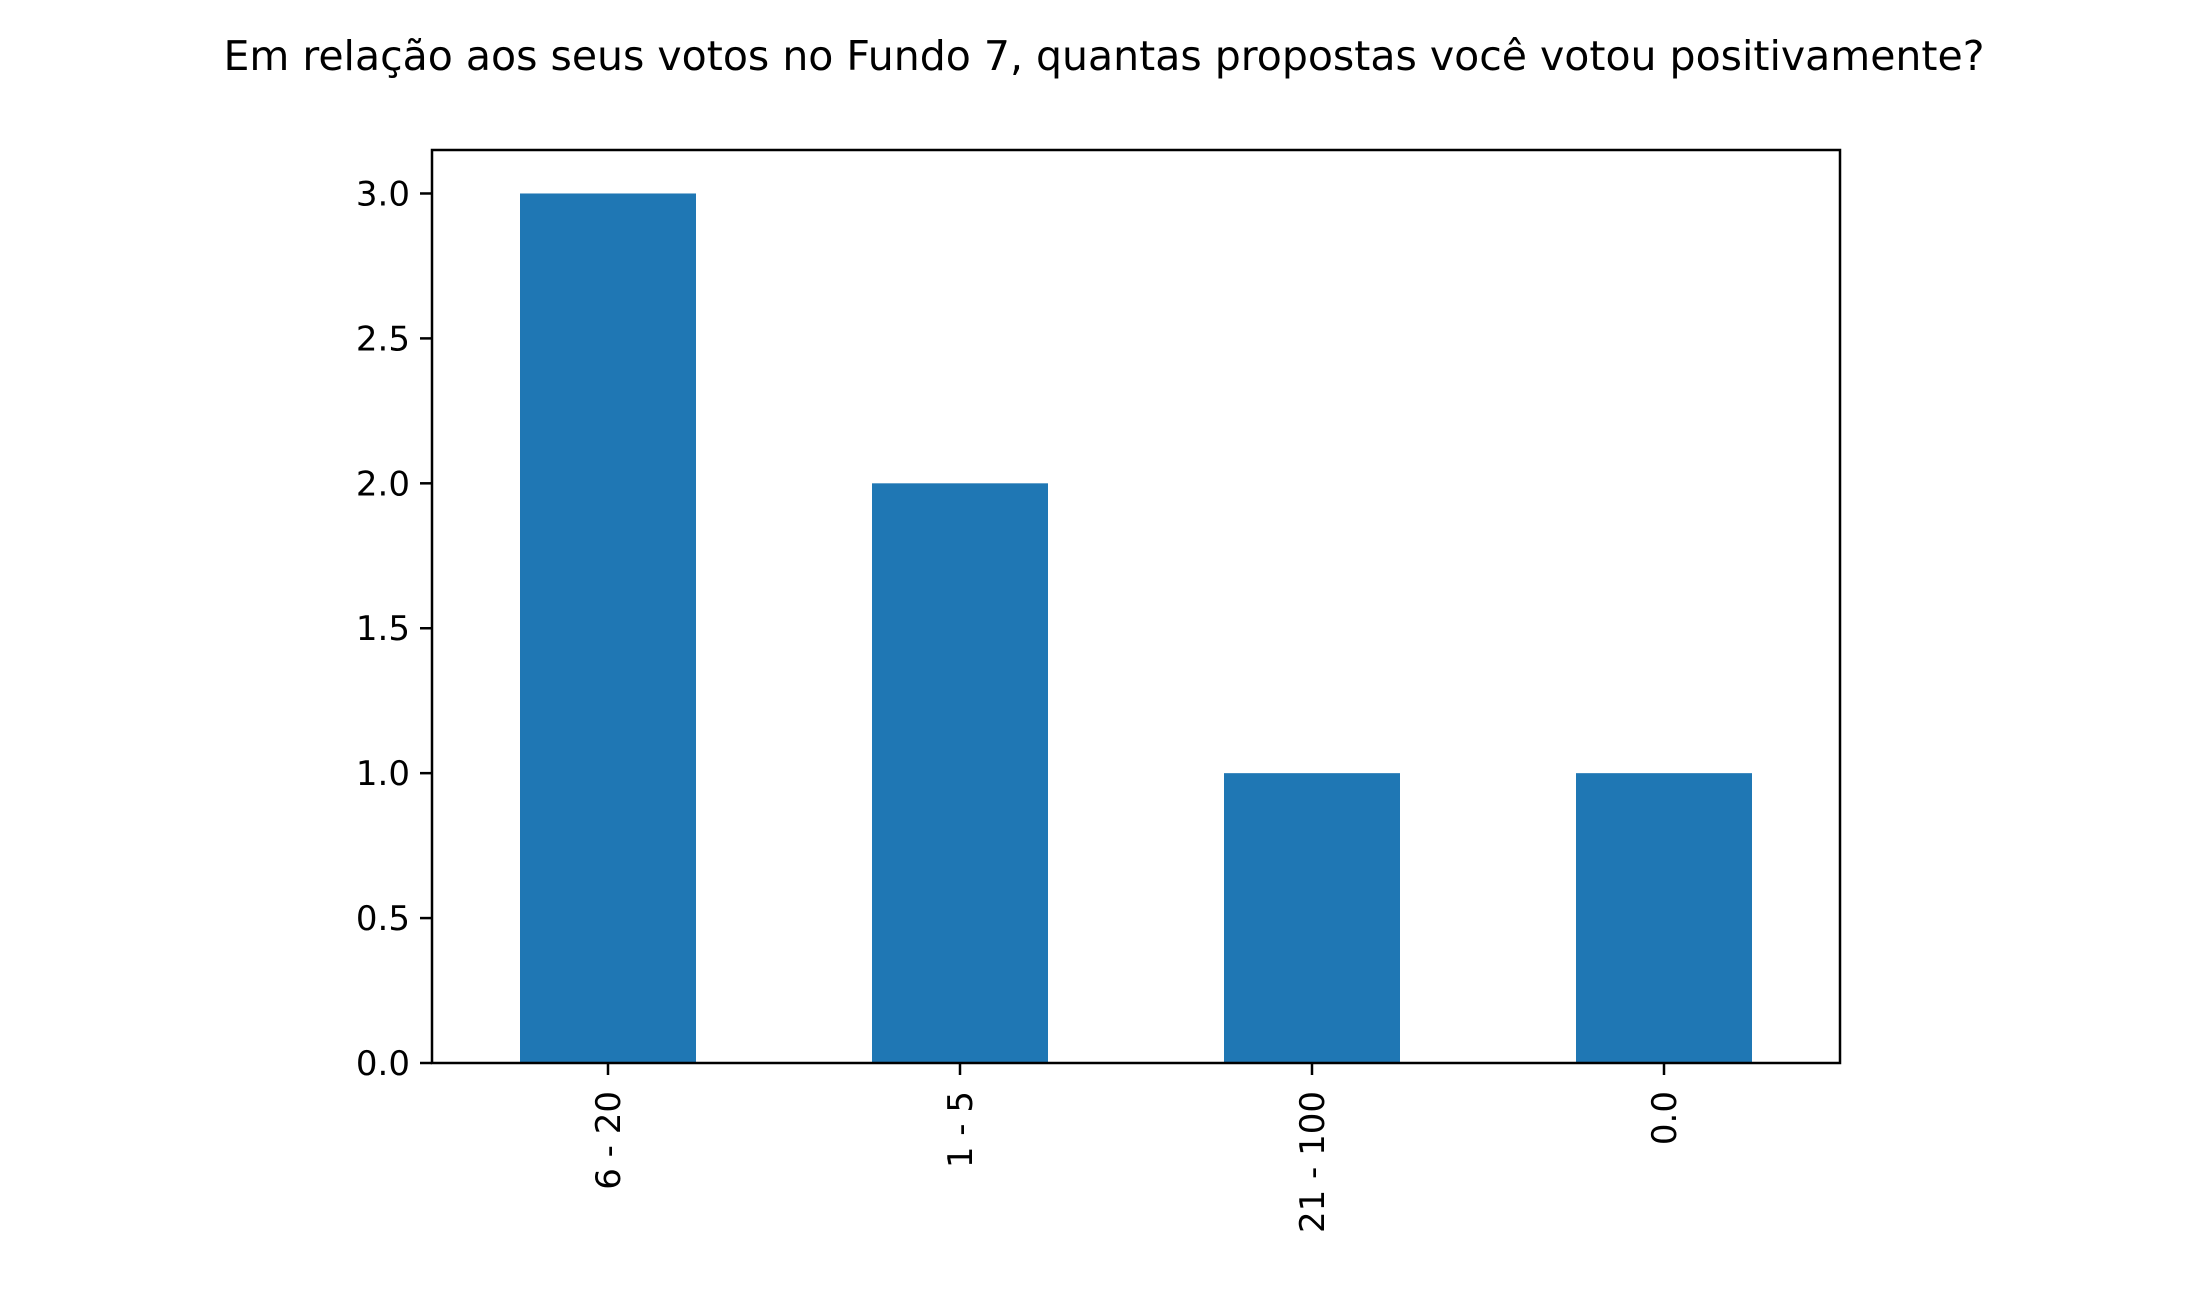 Image resolution: width=2209 pixels, height=1289 pixels. I want to click on y-tick-label: 1.0, so click(383, 774).